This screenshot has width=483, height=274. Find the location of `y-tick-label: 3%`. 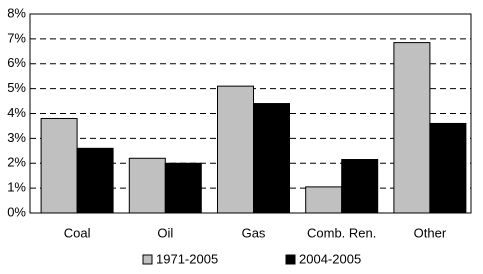

y-tick-label: 3% is located at coordinates (16, 137).